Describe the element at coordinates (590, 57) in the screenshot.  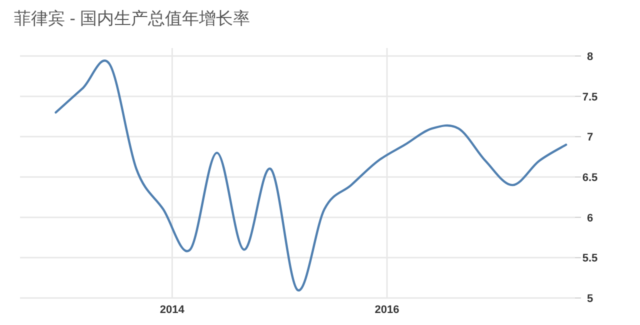
I see `ytick: 8` at that location.